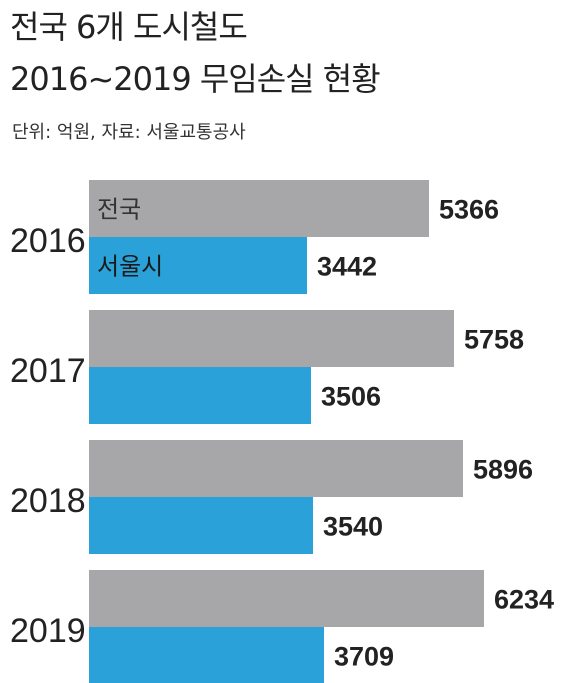 This screenshot has width=568, height=683. What do you see at coordinates (364, 657) in the screenshot?
I see `value-label-seoul-2019: 3709` at bounding box center [364, 657].